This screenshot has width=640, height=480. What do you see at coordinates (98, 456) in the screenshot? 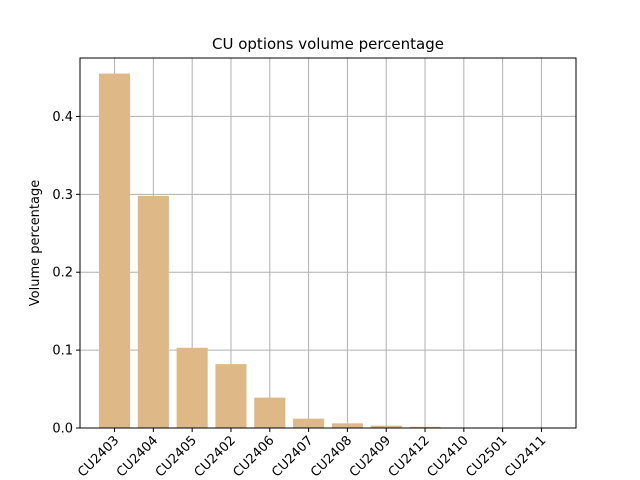
I see `x-tick-label: CU2403` at bounding box center [98, 456].